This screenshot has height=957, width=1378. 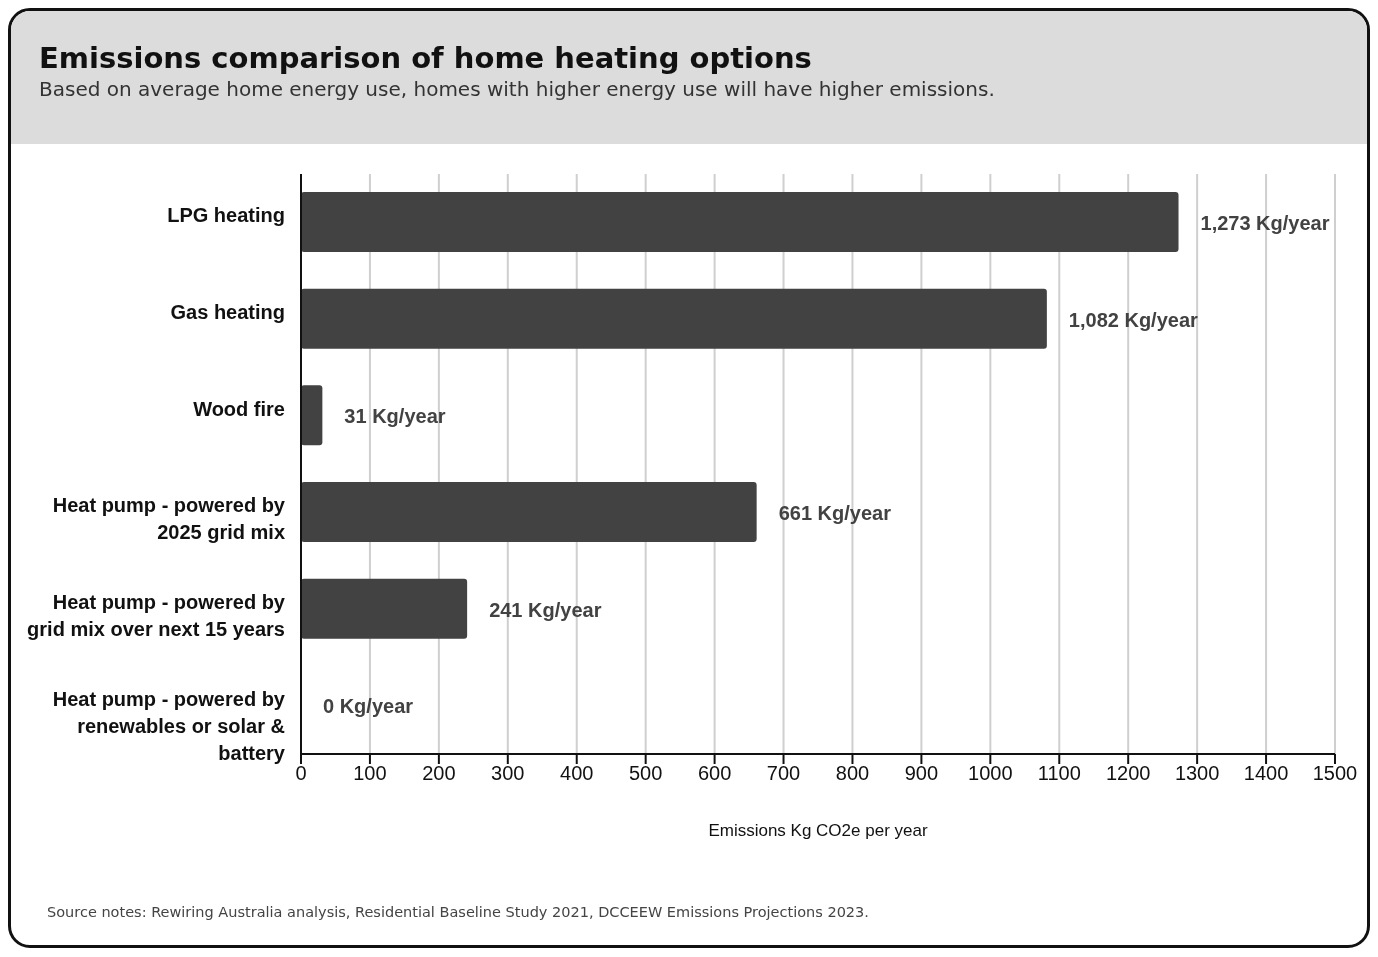 I want to click on x-tick-label: 1300, so click(x=1197, y=773).